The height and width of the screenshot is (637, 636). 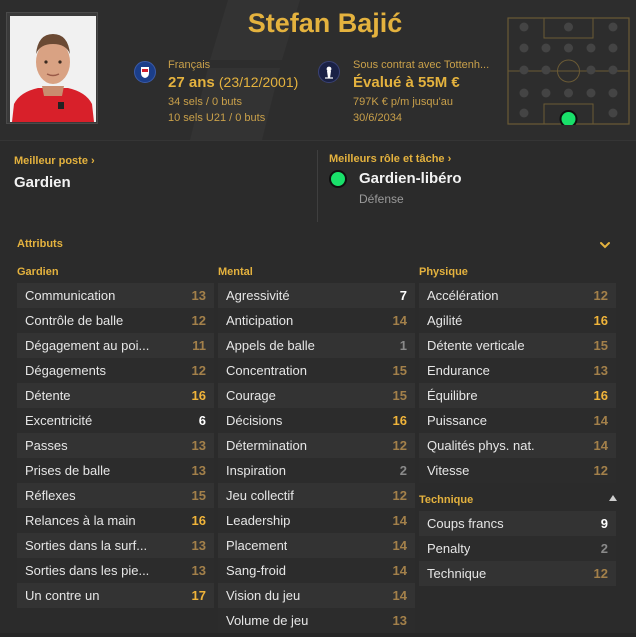 I want to click on player-photo, so click(x=53, y=69).